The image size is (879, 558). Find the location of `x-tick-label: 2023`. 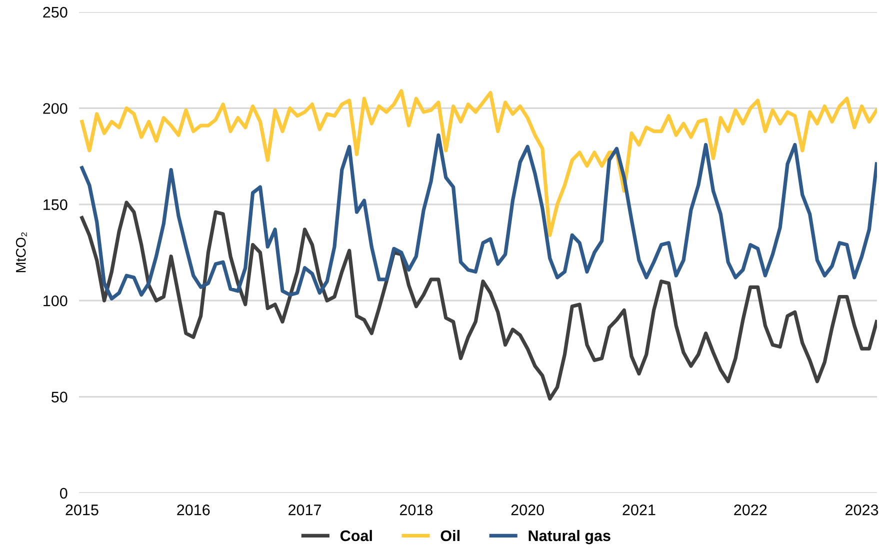

x-tick-label: 2023 is located at coordinates (862, 510).